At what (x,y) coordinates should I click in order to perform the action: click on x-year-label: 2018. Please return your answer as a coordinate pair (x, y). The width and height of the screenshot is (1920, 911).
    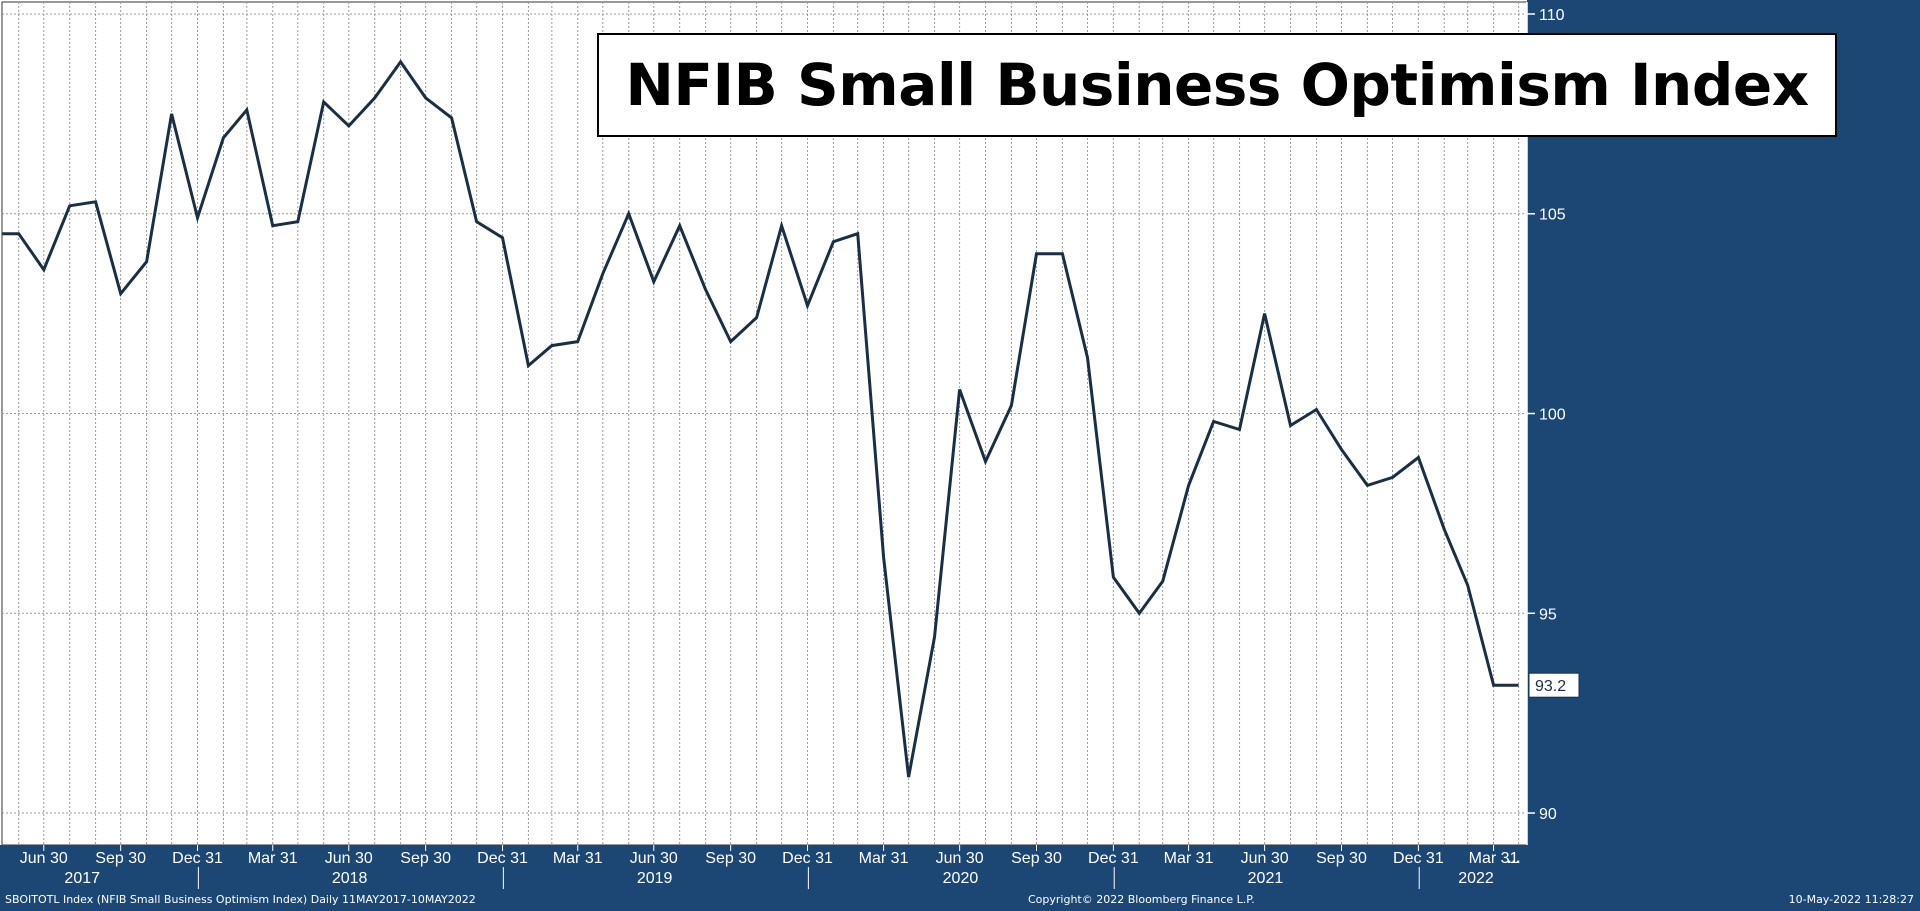
    Looking at the image, I should click on (350, 878).